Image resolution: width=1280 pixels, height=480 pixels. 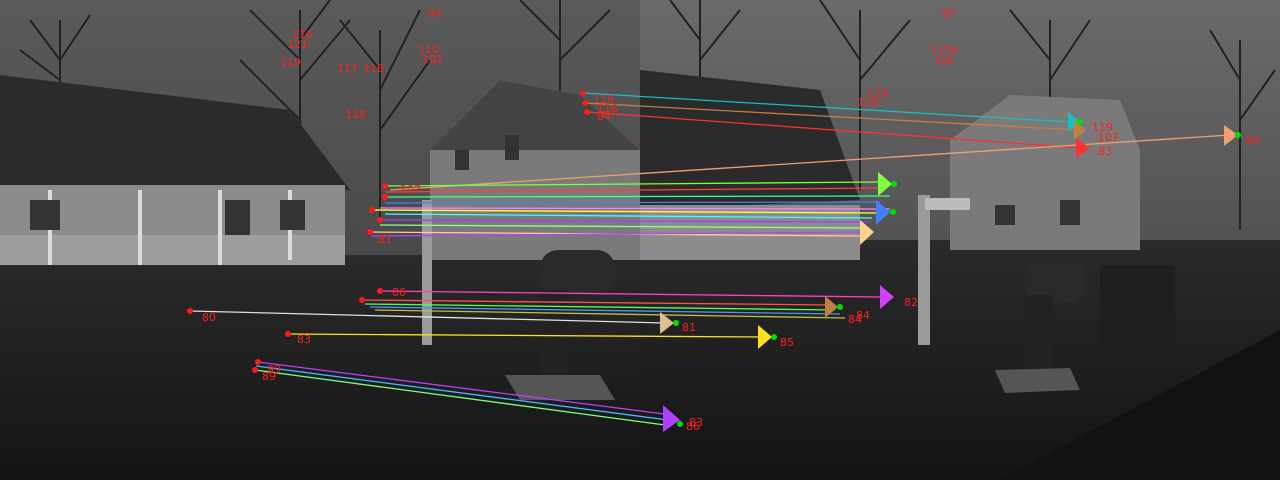 What do you see at coordinates (428, 49) in the screenshot?
I see `left-match-label: 110` at bounding box center [428, 49].